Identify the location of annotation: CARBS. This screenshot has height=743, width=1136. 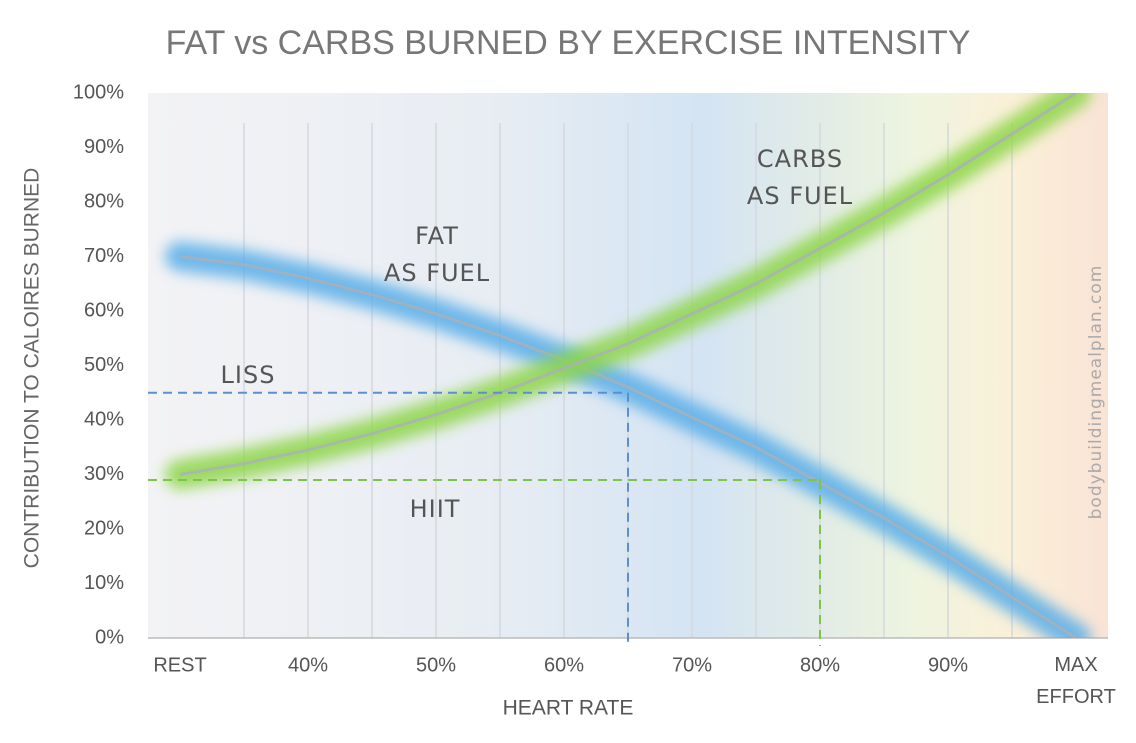
(800, 159).